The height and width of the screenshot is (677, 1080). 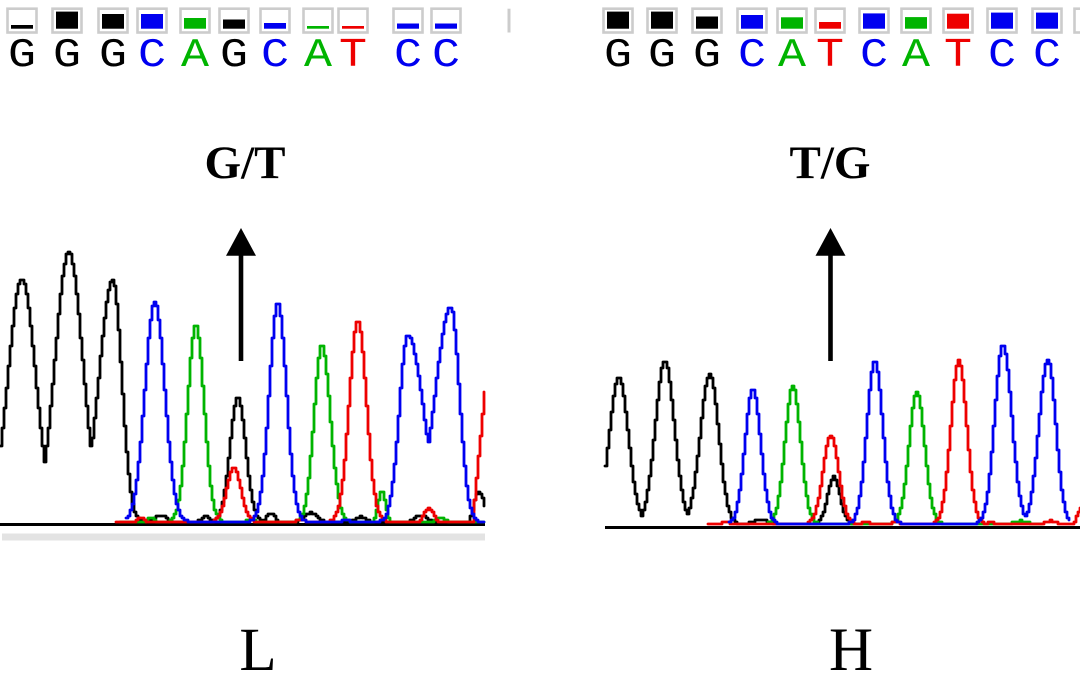 I want to click on svg-text: T/G, so click(x=830, y=163).